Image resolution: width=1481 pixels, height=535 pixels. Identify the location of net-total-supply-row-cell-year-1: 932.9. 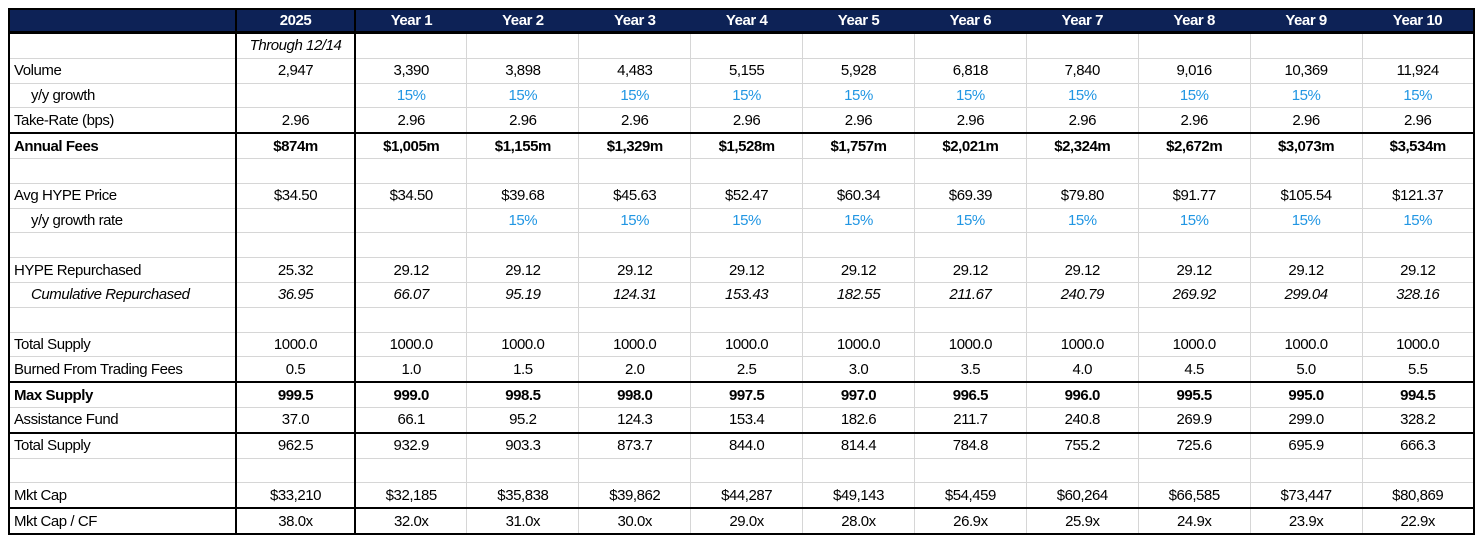
(411, 445).